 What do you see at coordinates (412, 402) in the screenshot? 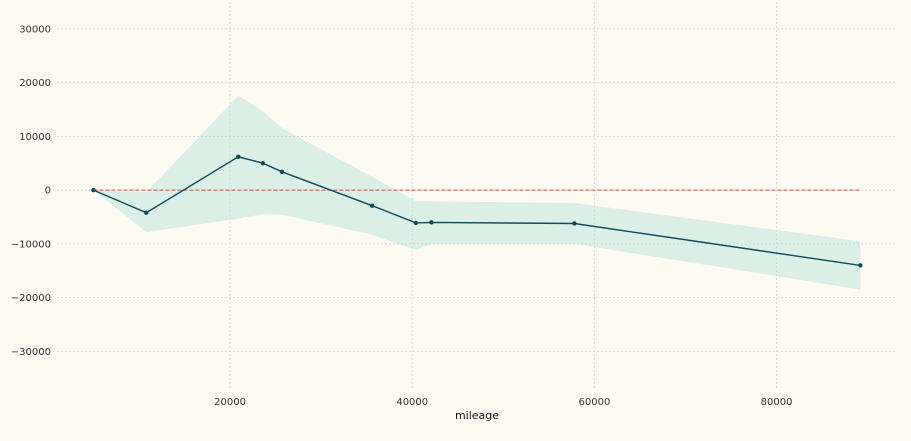
I see `x-tick-label: 40000` at bounding box center [412, 402].